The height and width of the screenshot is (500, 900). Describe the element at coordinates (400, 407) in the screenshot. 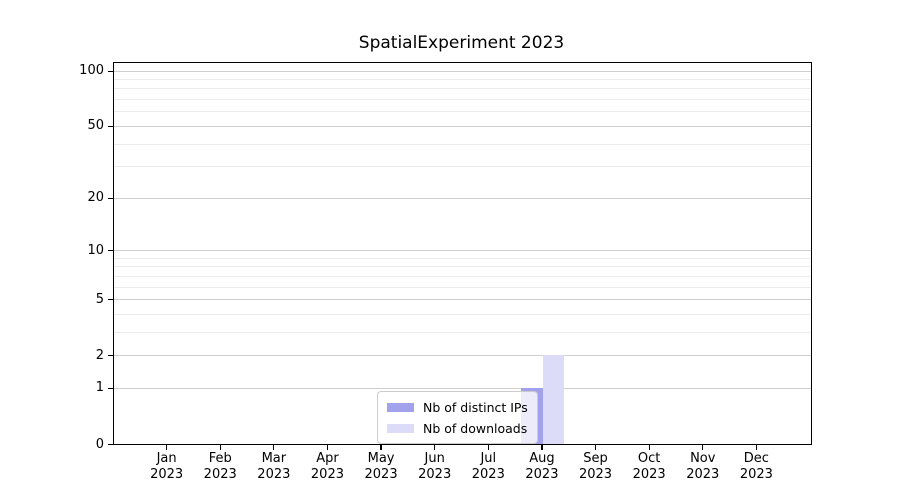

I see `legend-swatch-distinct-ips` at that location.